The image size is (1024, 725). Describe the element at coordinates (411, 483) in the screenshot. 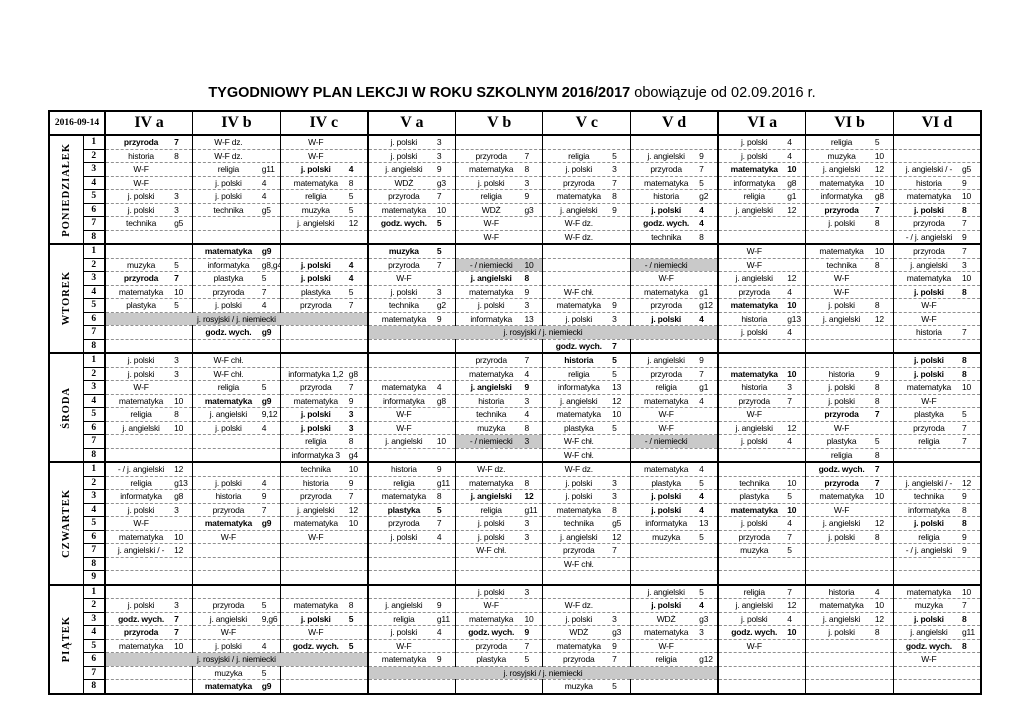

I see `lesson-cell: religia g11` at that location.